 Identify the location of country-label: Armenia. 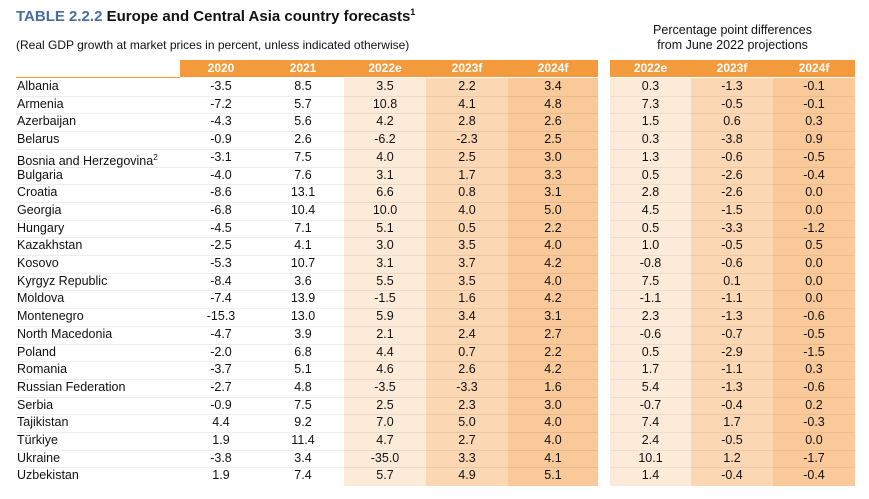
(40, 103).